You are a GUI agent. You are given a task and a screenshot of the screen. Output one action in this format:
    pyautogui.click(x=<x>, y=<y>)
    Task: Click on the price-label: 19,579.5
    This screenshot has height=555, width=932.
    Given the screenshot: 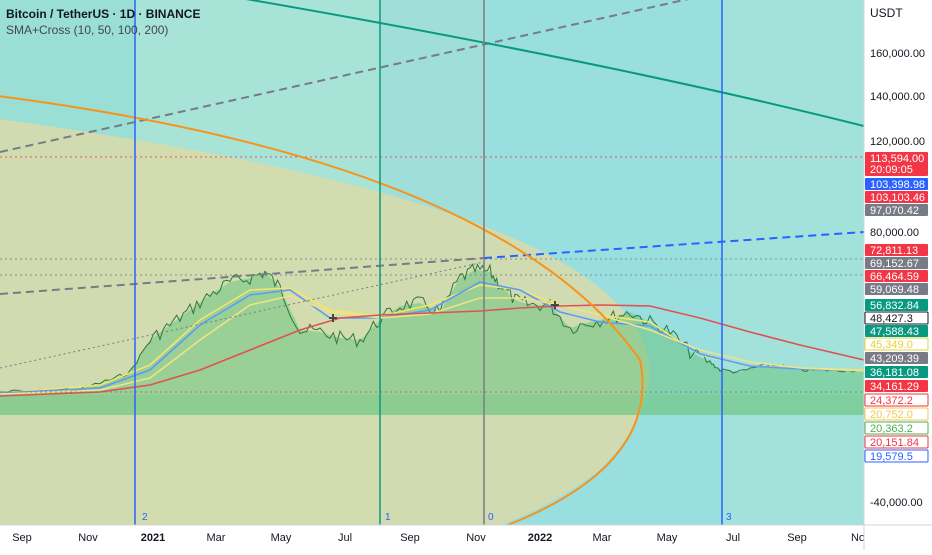 What is the action you would take?
    pyautogui.click(x=896, y=456)
    